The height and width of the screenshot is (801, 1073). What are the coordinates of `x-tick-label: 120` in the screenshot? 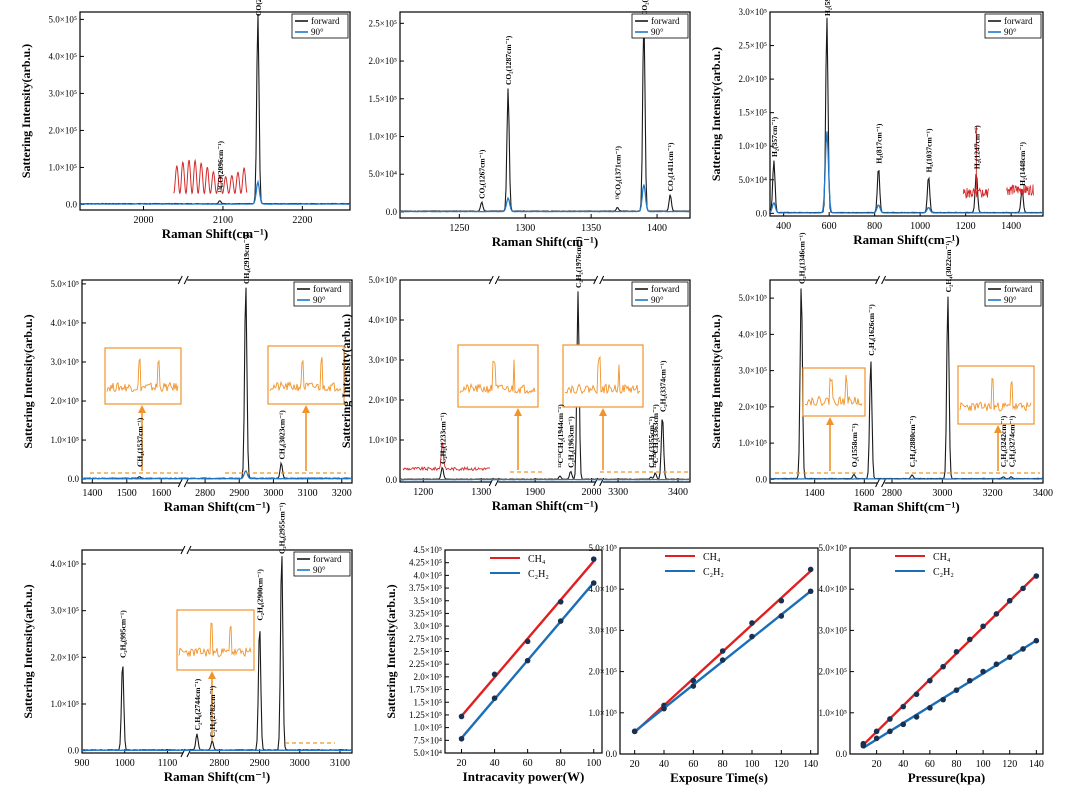 It's located at (781, 764).